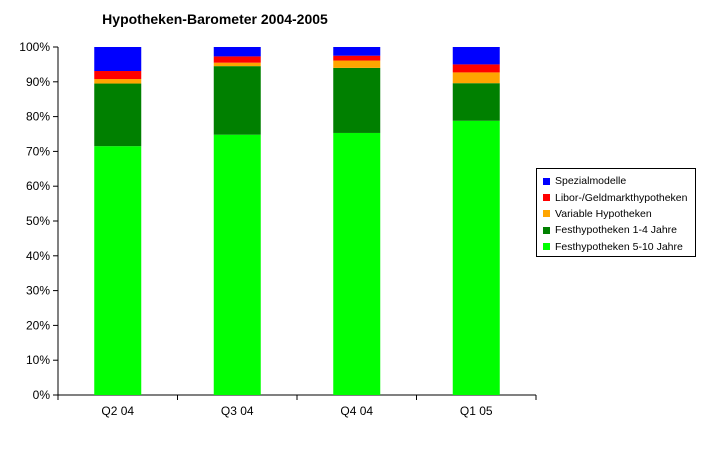 This screenshot has width=710, height=459. I want to click on legend-label: Variable Hypotheken, so click(603, 213).